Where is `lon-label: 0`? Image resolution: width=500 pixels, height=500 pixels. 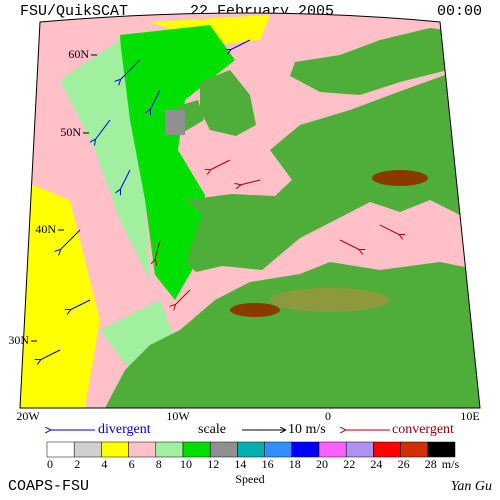
lon-label: 0 is located at coordinates (328, 416).